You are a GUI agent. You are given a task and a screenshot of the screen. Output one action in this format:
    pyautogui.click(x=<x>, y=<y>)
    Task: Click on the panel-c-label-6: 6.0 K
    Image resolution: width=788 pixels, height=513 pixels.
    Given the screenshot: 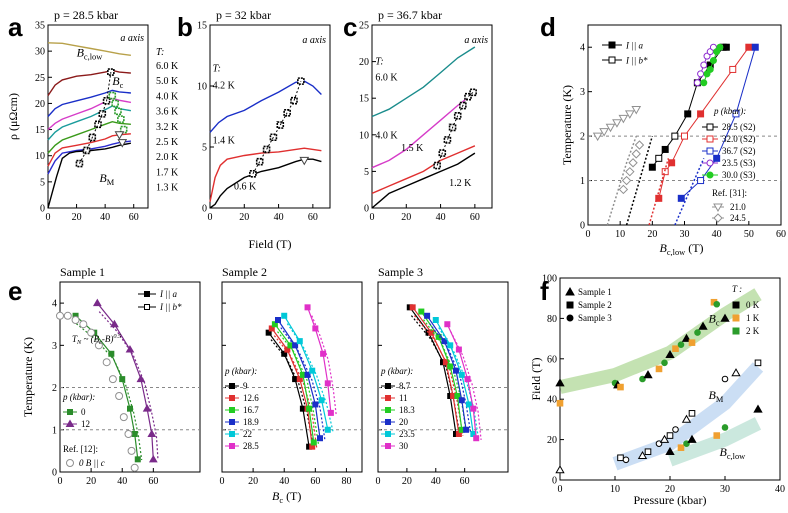 What is the action you would take?
    pyautogui.click(x=386, y=78)
    